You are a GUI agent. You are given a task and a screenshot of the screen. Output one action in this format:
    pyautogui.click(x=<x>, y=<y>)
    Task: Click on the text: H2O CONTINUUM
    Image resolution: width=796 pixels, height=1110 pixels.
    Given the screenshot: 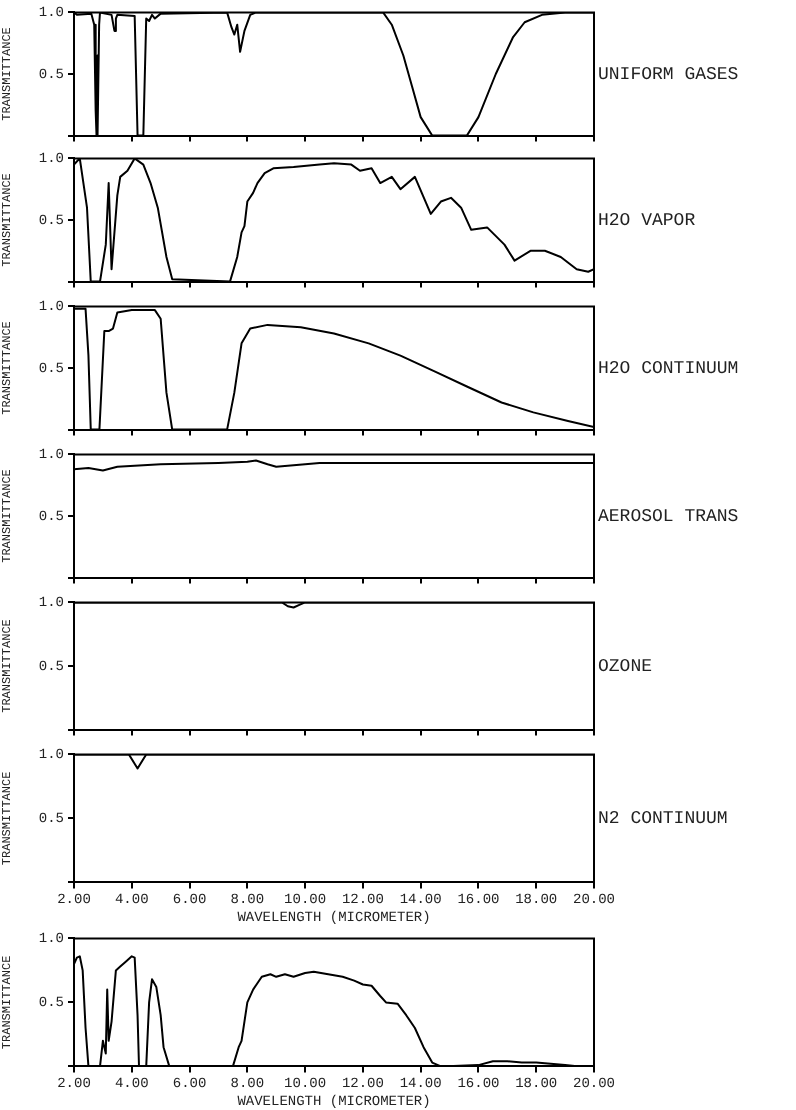 What is the action you would take?
    pyautogui.click(x=668, y=368)
    